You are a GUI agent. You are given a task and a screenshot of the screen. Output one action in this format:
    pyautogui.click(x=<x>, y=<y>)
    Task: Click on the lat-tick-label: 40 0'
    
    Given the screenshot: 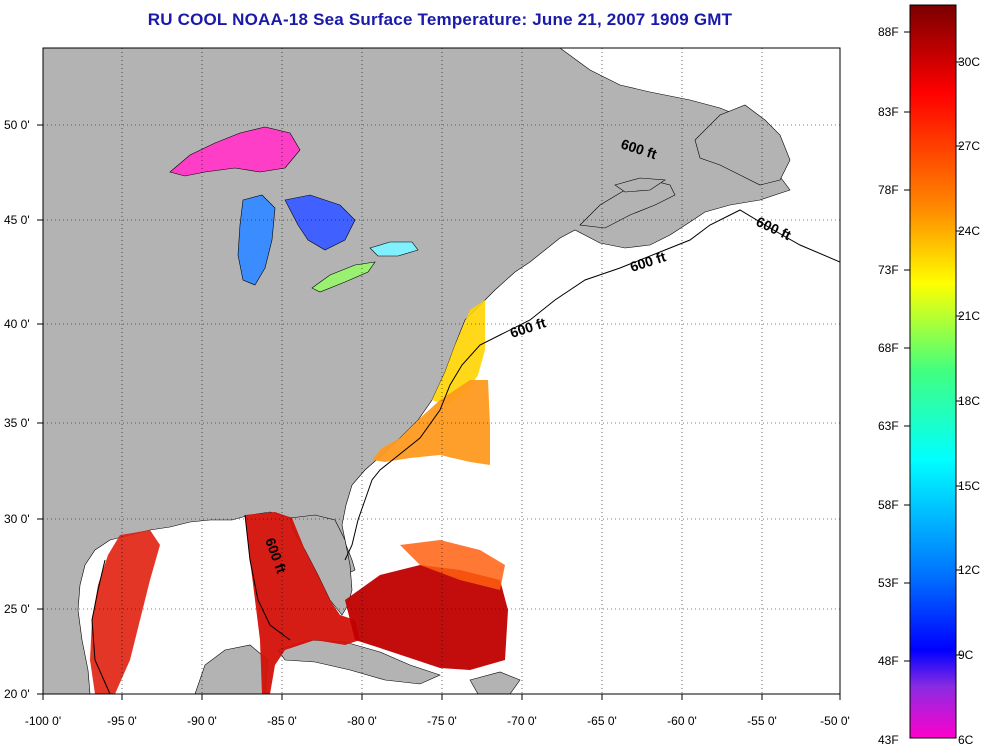 What is the action you would take?
    pyautogui.click(x=17, y=324)
    